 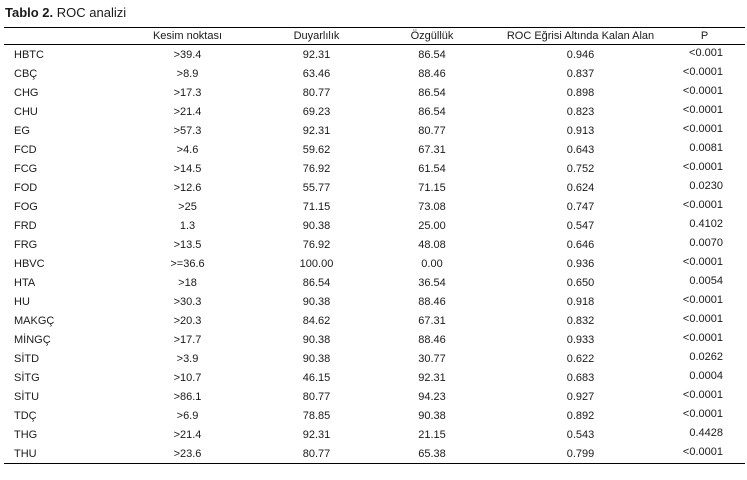 What do you see at coordinates (187, 453) in the screenshot?
I see `cutoff-cell: >23.6` at bounding box center [187, 453].